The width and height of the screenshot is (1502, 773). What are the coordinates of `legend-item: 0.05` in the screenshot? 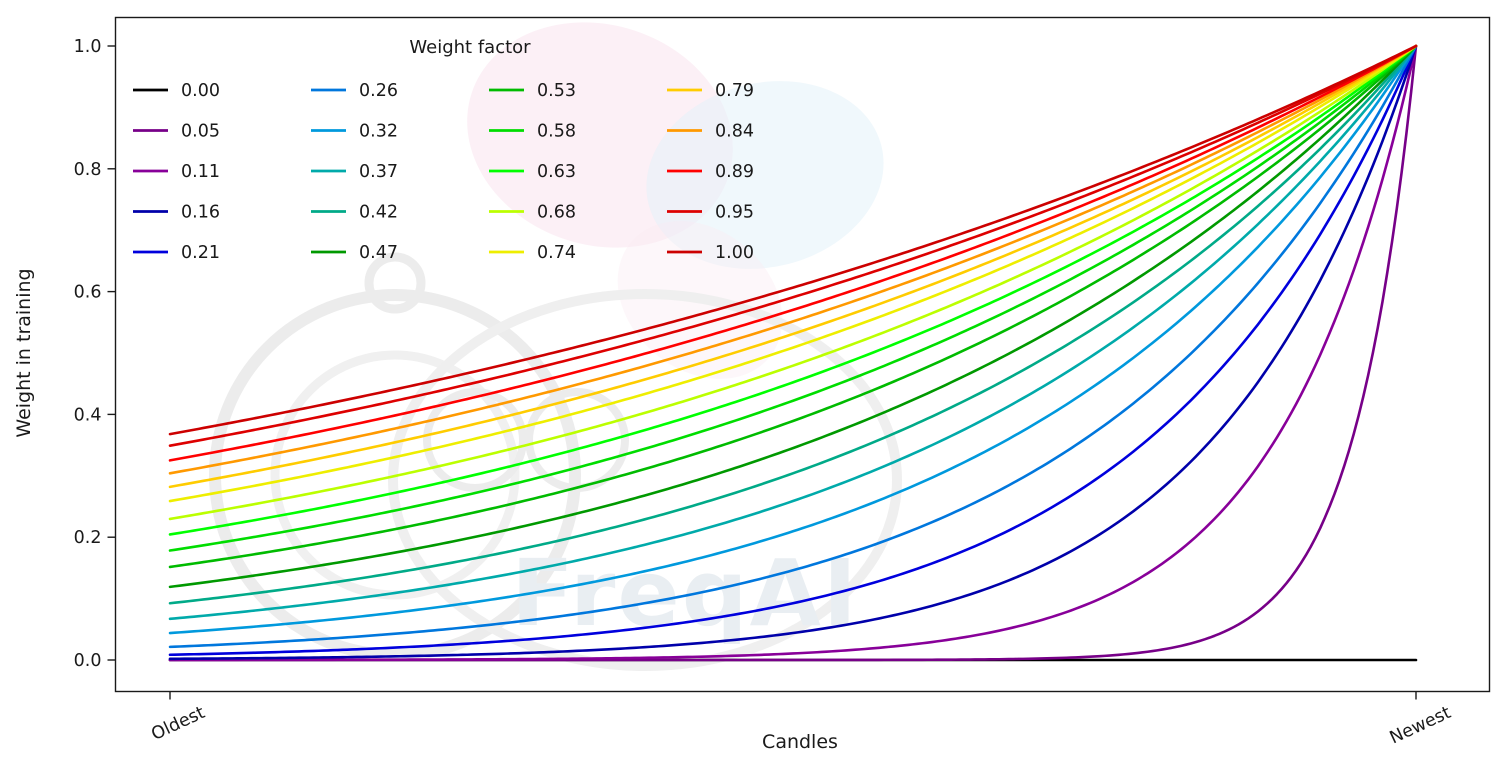 It's located at (176, 132).